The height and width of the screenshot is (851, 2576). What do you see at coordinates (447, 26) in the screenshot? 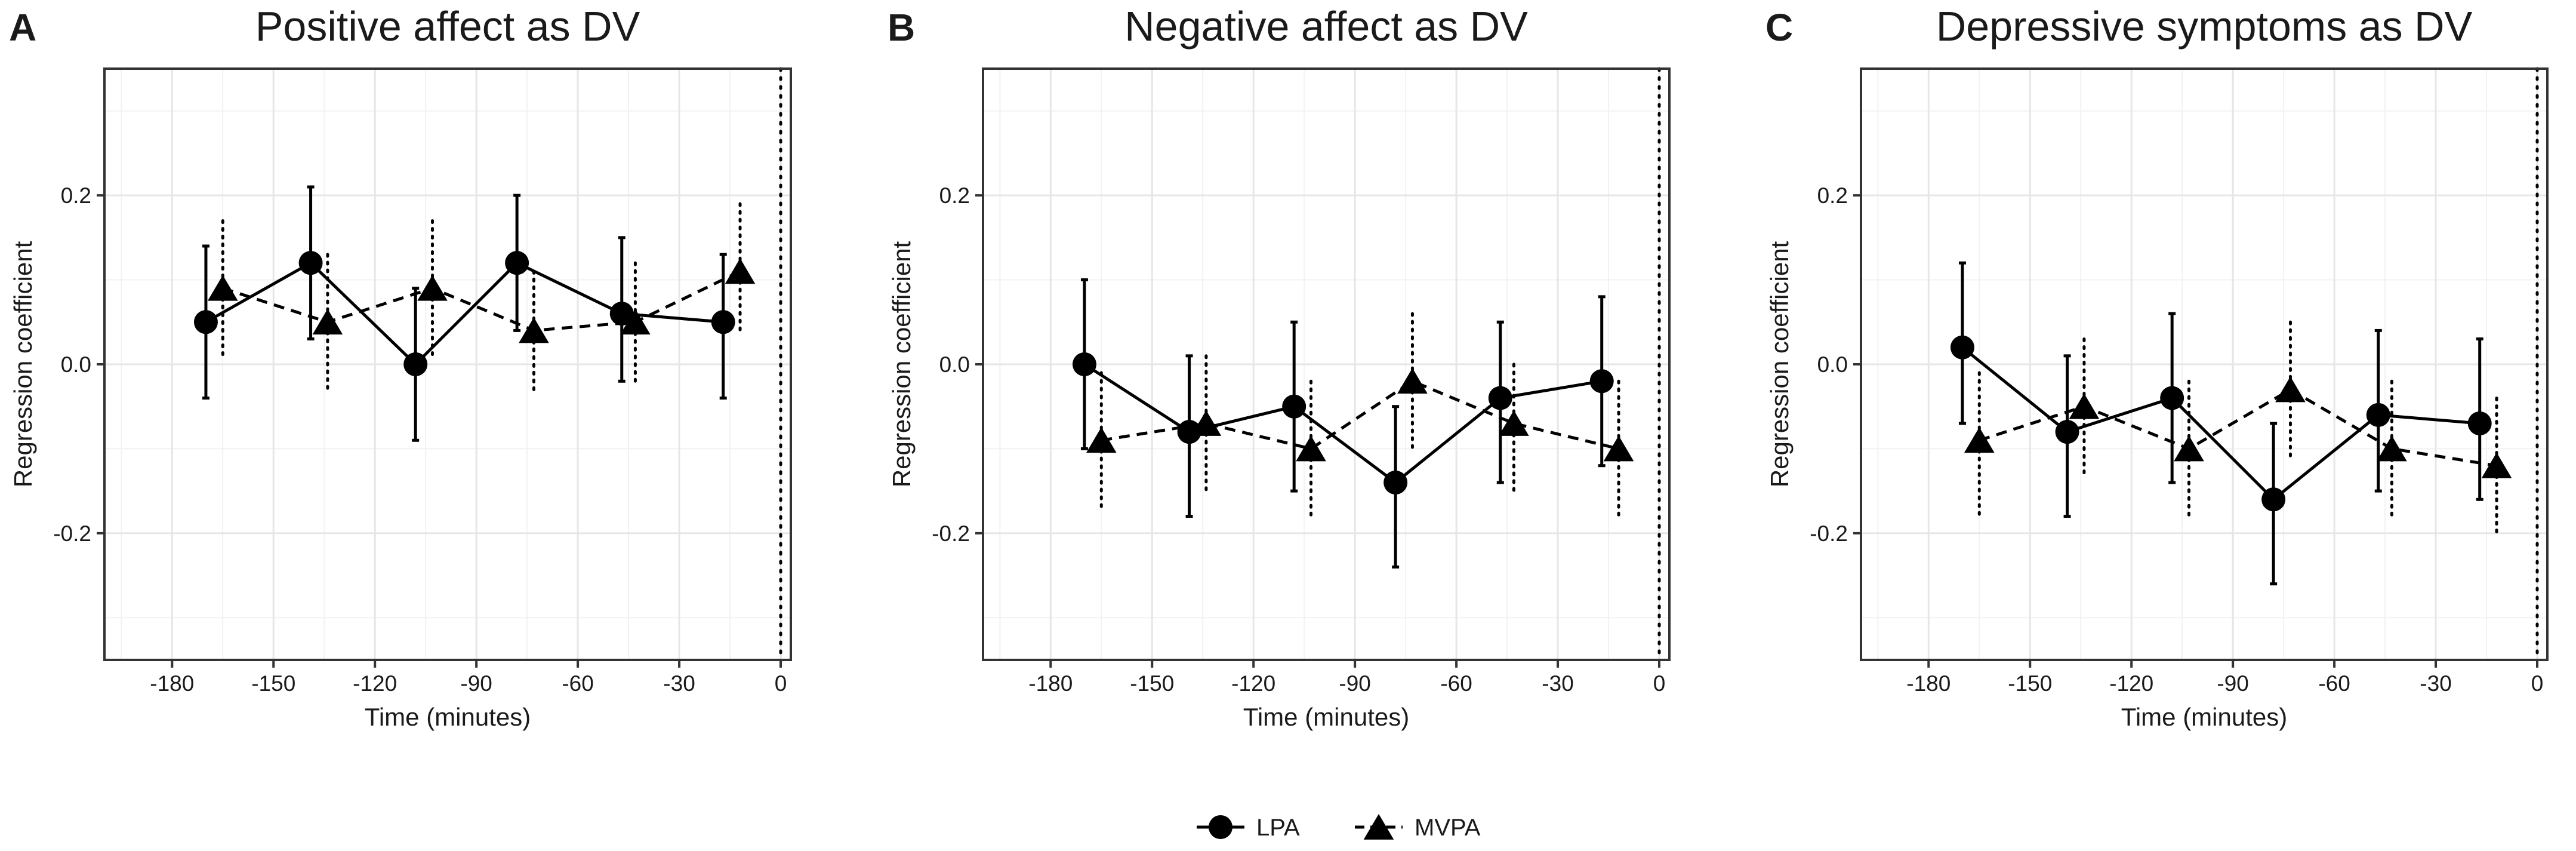
I see `panel-title: Positive affect as DV` at bounding box center [447, 26].